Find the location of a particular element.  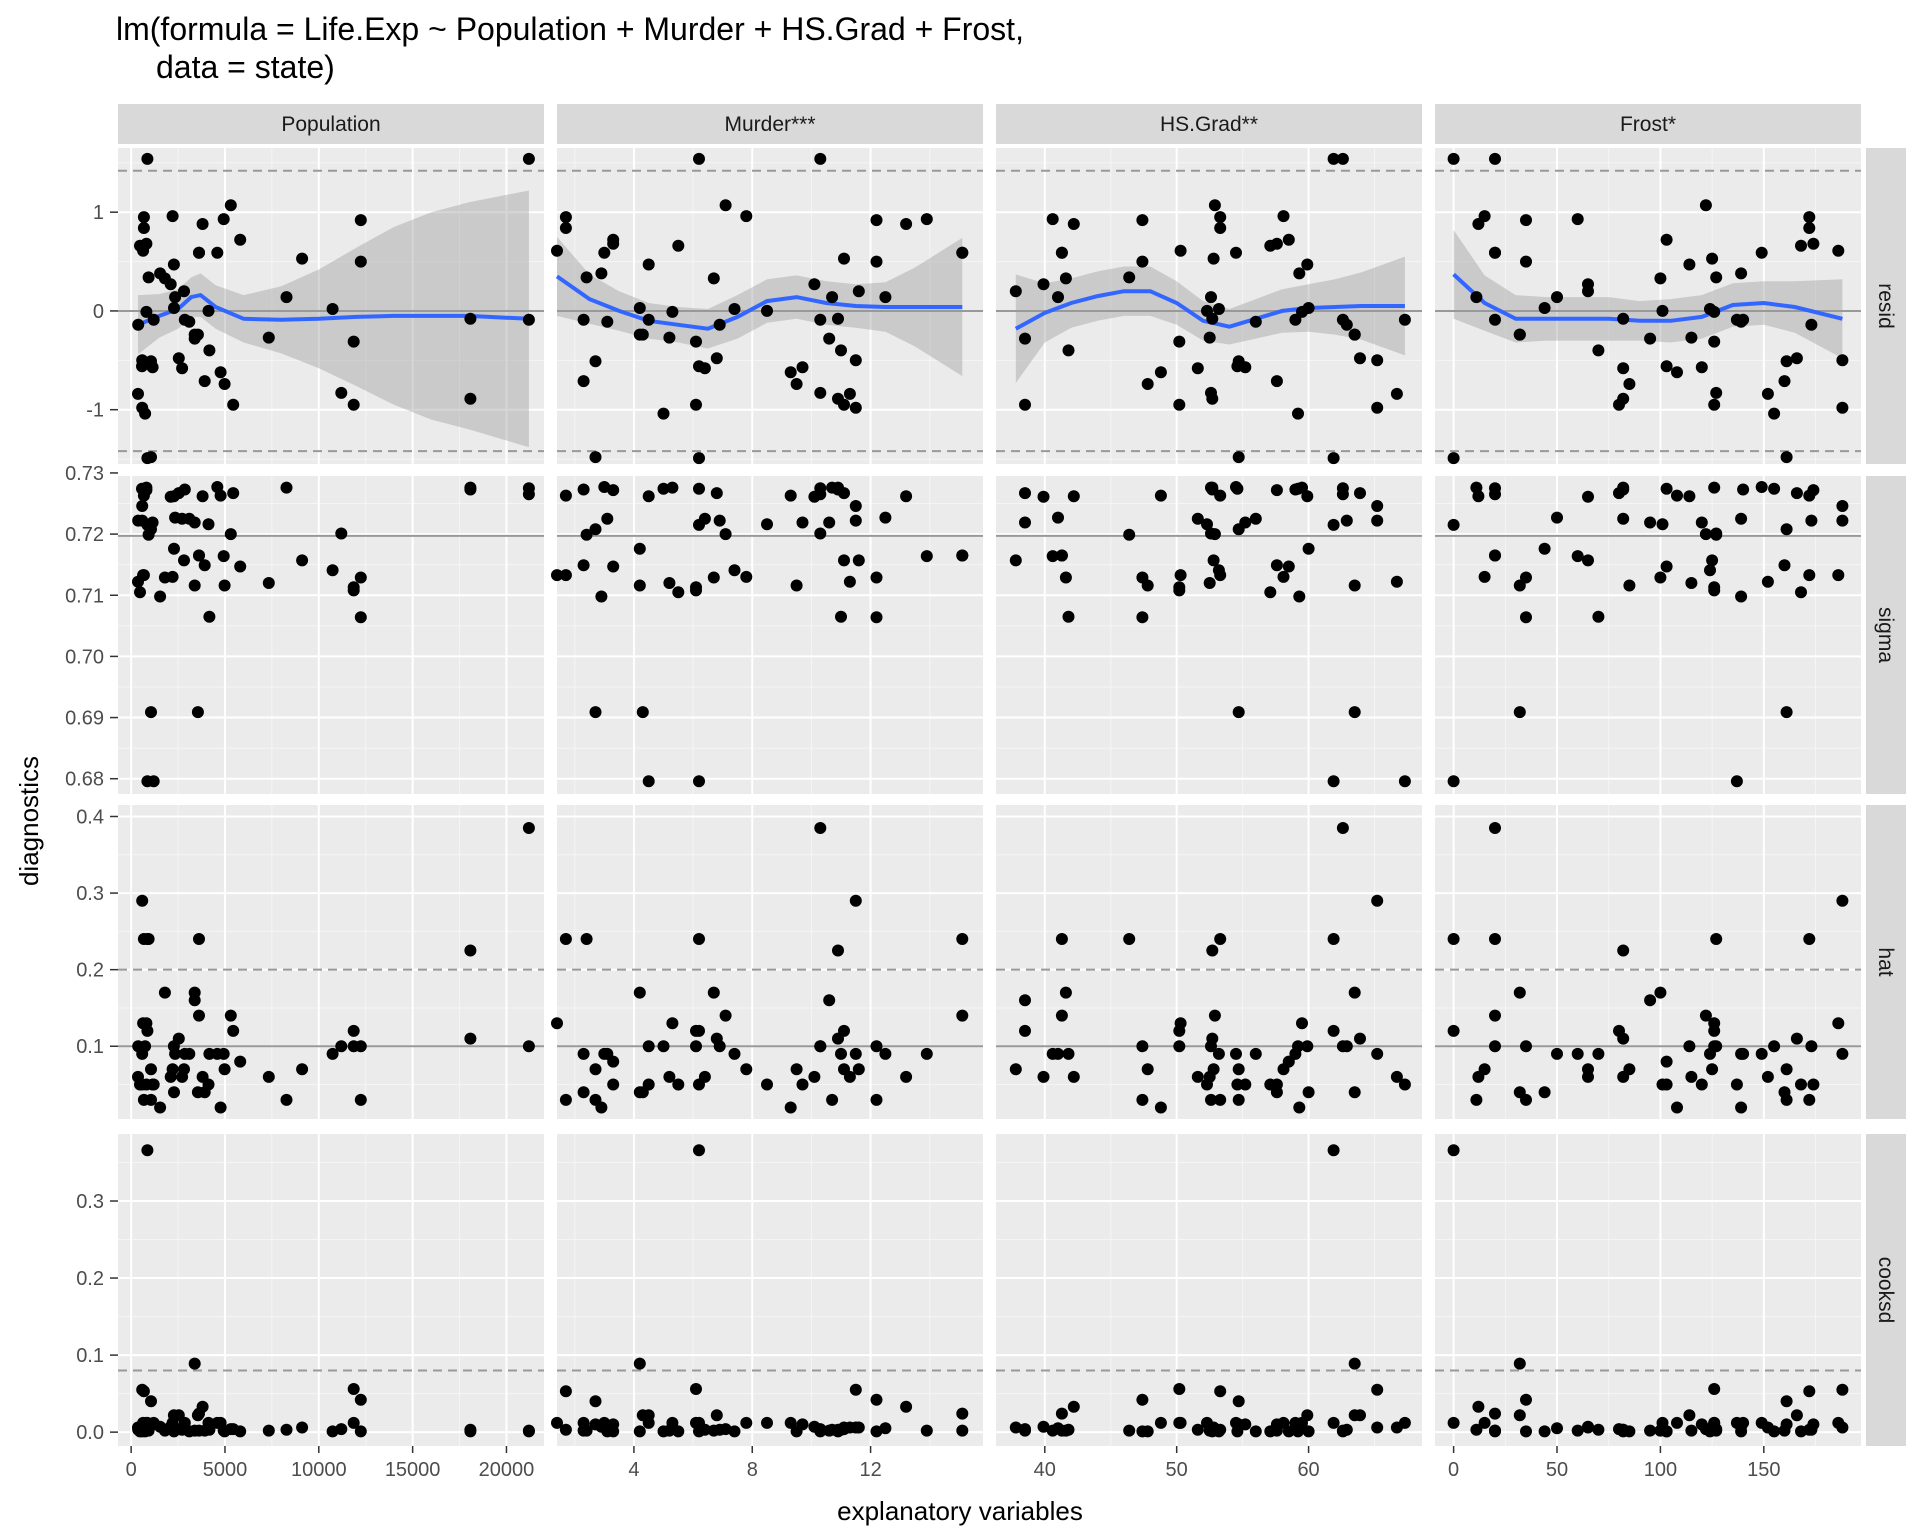

y-tick-label-resid-1: 0 is located at coordinates (98, 312).